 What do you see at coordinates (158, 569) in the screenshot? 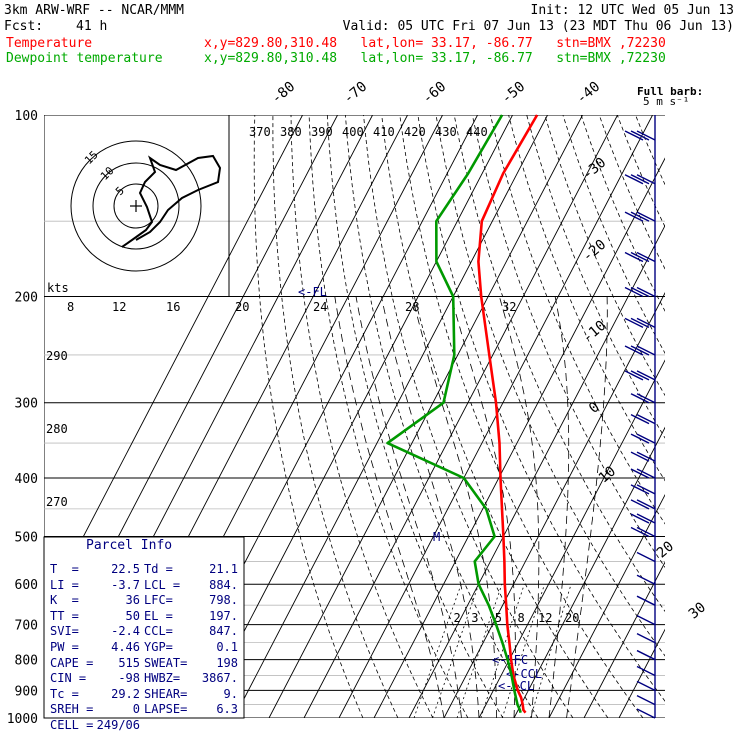
I see `parcel-row-label: Td =` at bounding box center [158, 569].